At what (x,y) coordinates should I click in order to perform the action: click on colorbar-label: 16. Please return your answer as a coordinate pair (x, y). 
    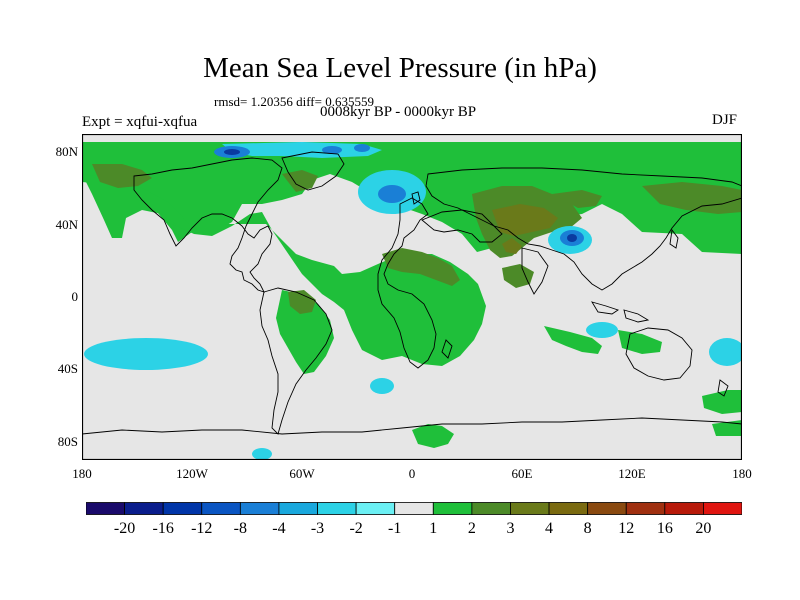
    Looking at the image, I should click on (664, 528).